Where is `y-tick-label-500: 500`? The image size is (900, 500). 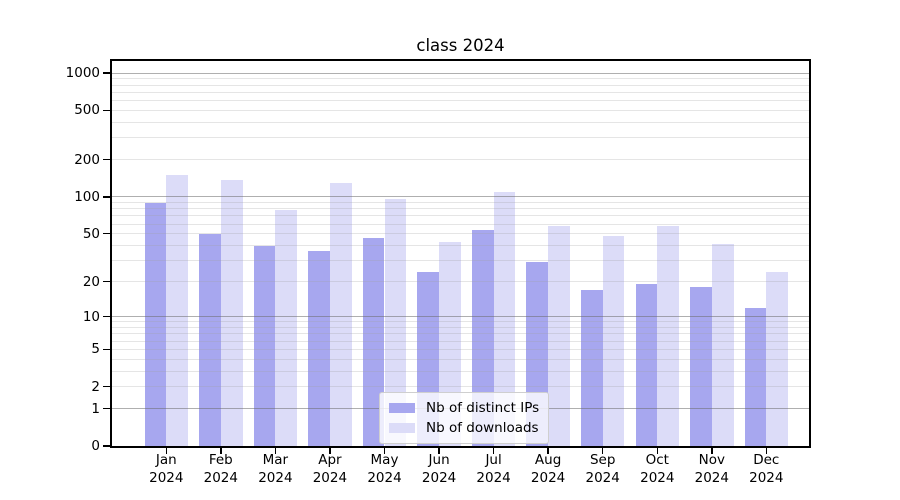 y-tick-label-500: 500 is located at coordinates (87, 110).